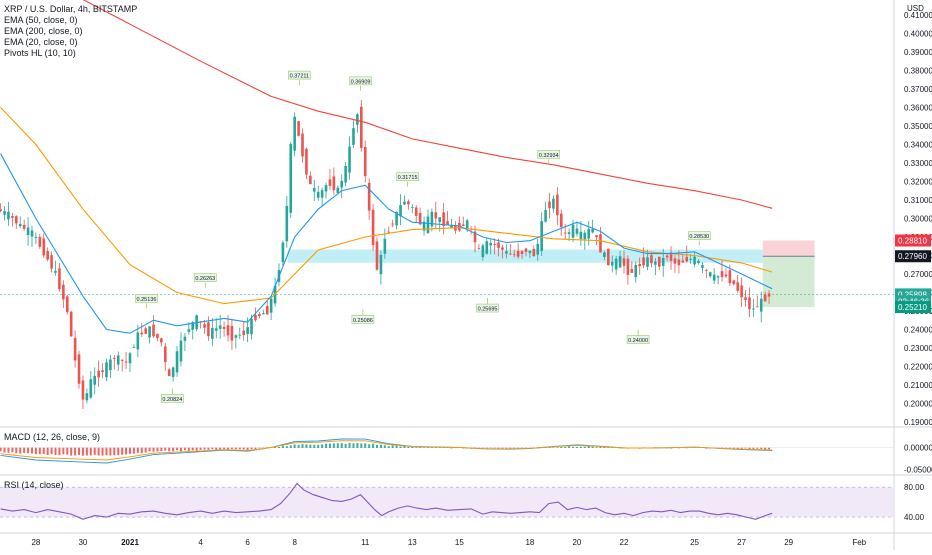  I want to click on price-tick-label: 0.40000, so click(918, 34).